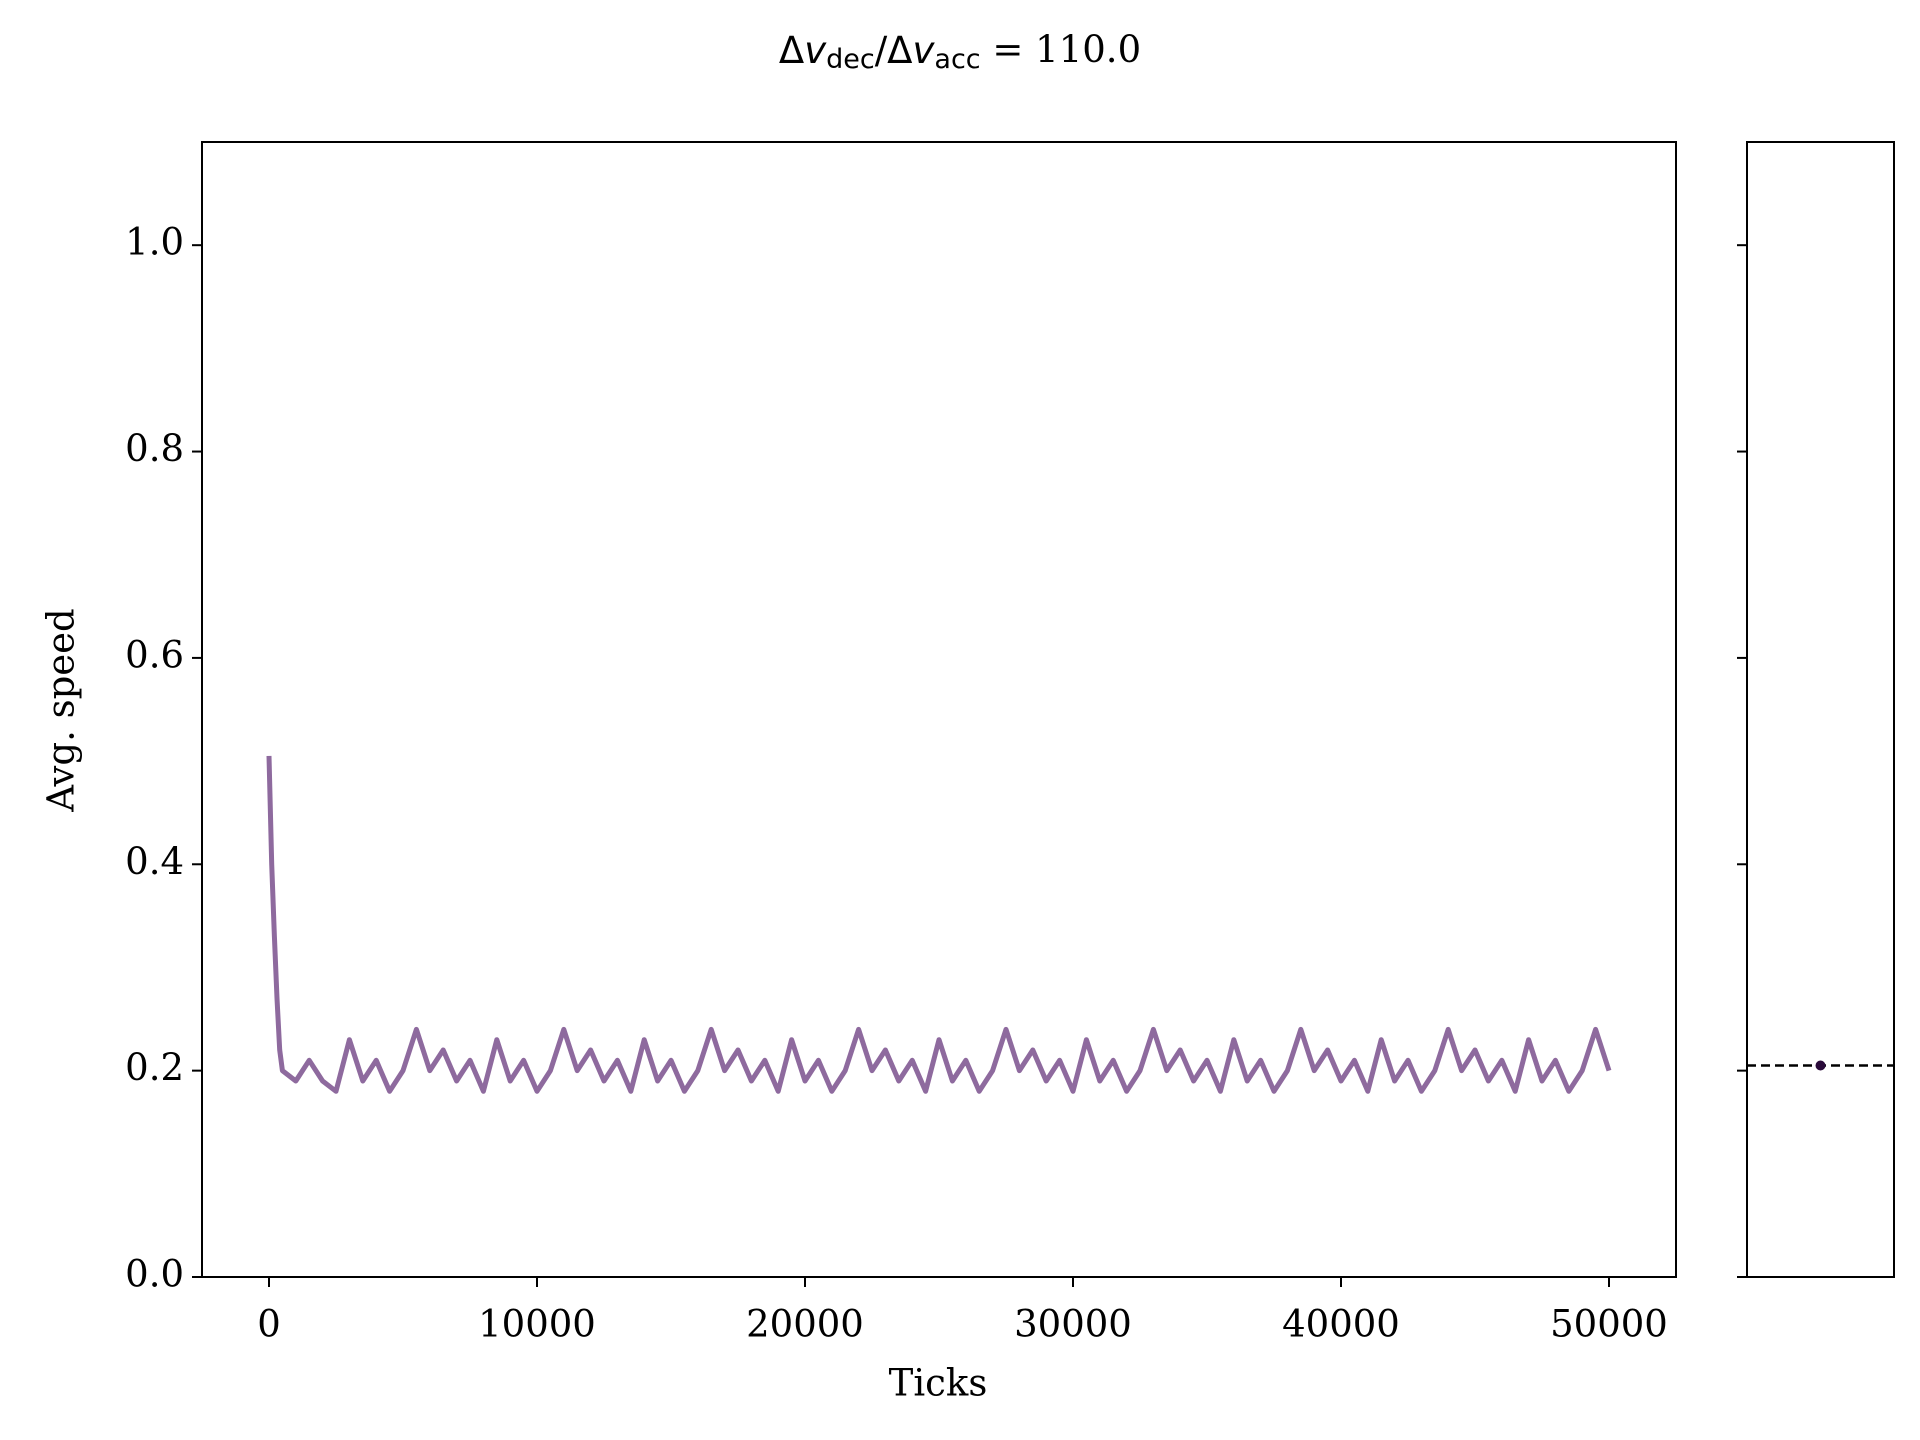 This screenshot has width=1920, height=1440. I want to click on x-tick-label: 10000, so click(537, 1324).